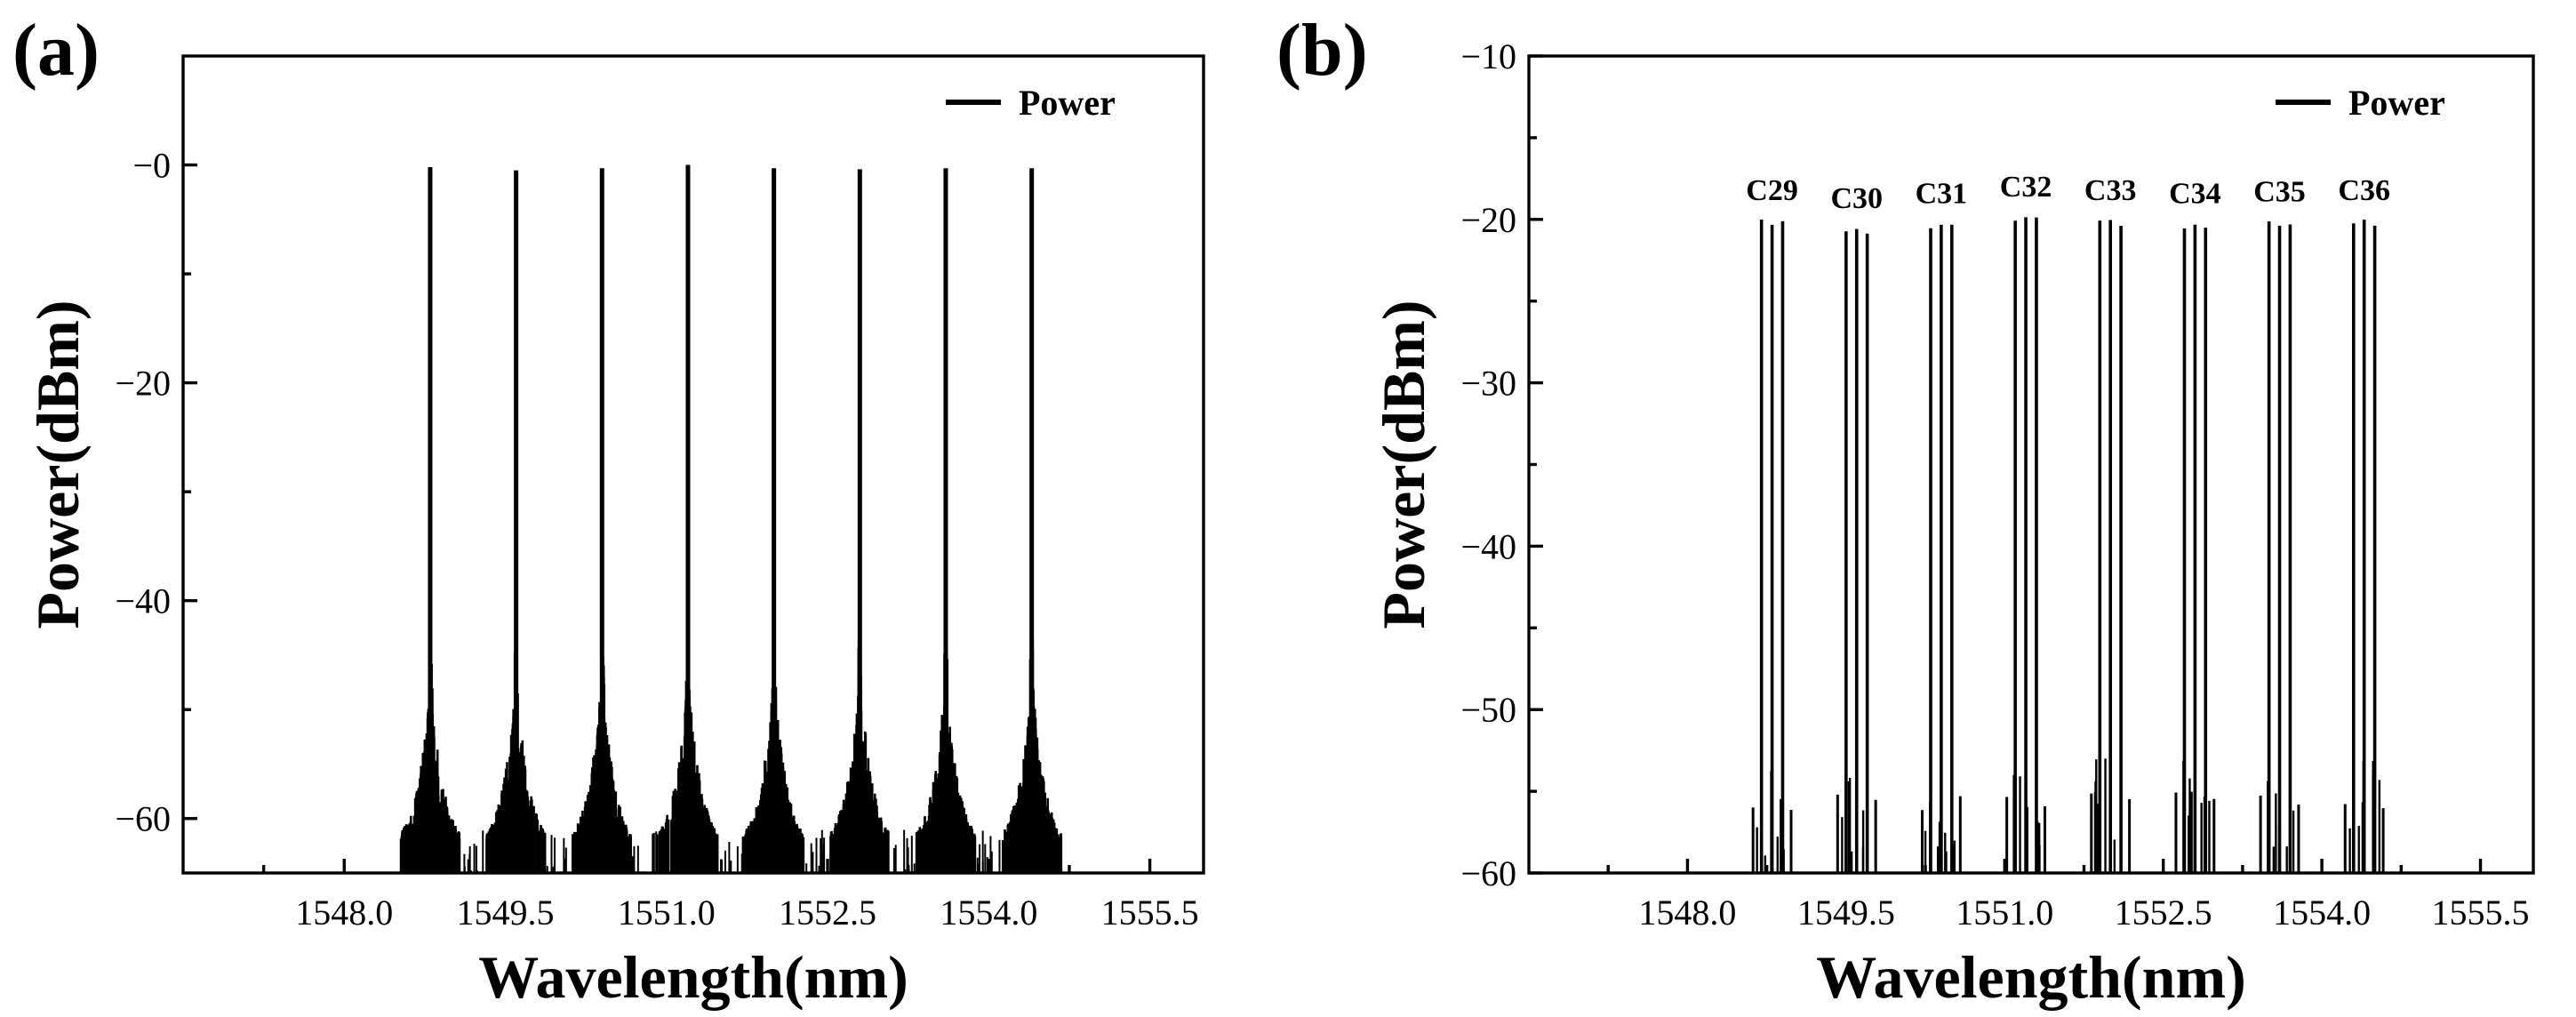 The width and height of the screenshot is (2576, 1017). I want to click on x-axis-title-a: Wavelength(nm), so click(693, 977).